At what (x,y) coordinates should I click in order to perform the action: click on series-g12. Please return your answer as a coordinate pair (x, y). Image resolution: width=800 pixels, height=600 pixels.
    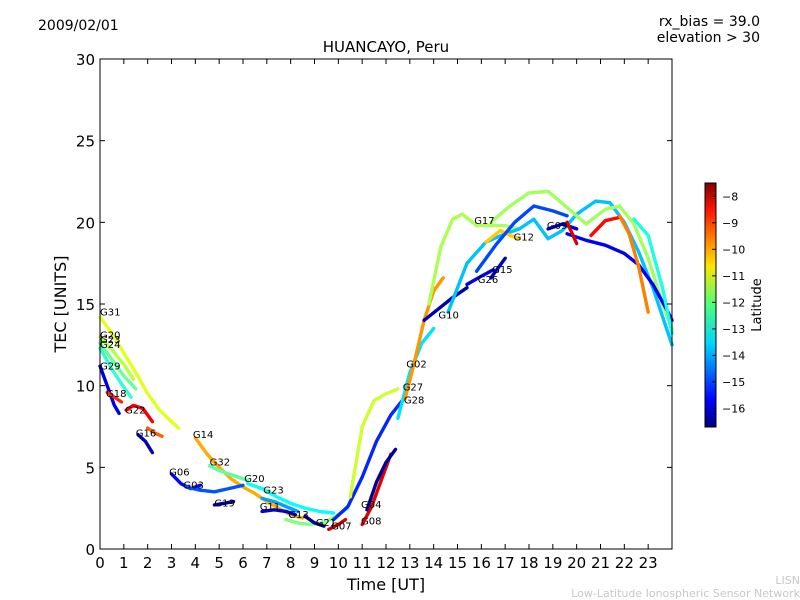
    Looking at the image, I should click on (560, 273).